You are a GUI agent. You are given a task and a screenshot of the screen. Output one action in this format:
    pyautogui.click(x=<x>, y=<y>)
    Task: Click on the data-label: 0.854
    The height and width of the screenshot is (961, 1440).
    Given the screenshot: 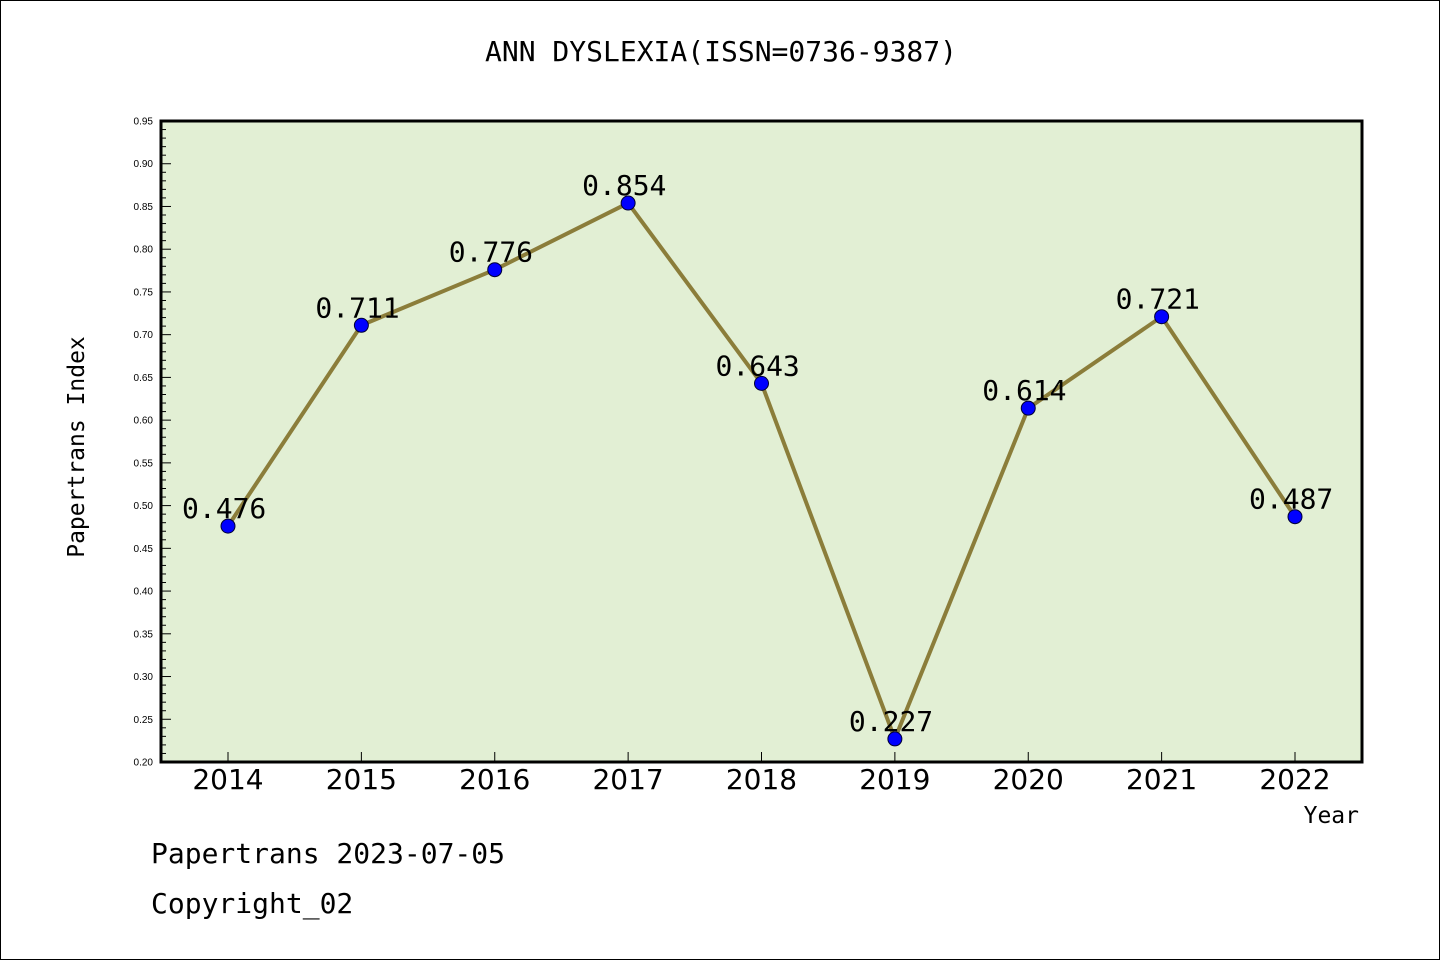 What is the action you would take?
    pyautogui.click(x=624, y=185)
    